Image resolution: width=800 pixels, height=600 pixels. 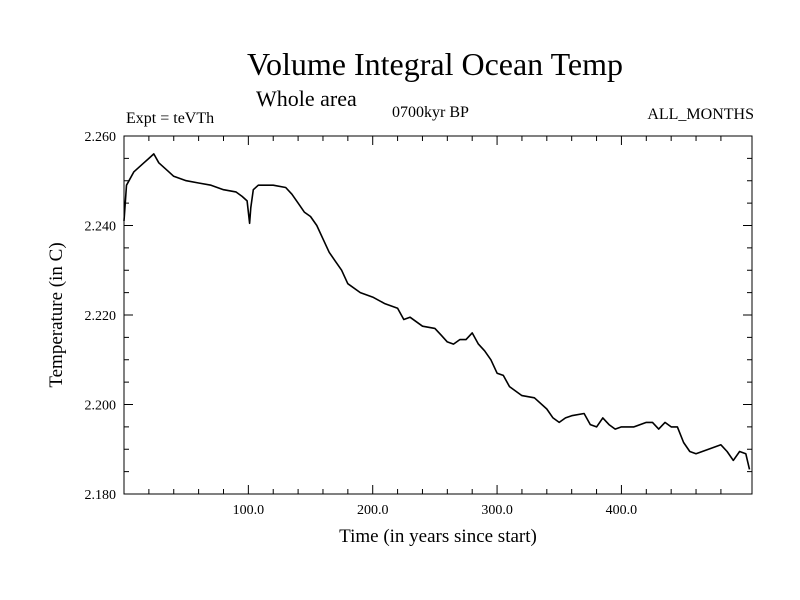 I want to click on x-tick-label: 100.0, so click(x=249, y=510).